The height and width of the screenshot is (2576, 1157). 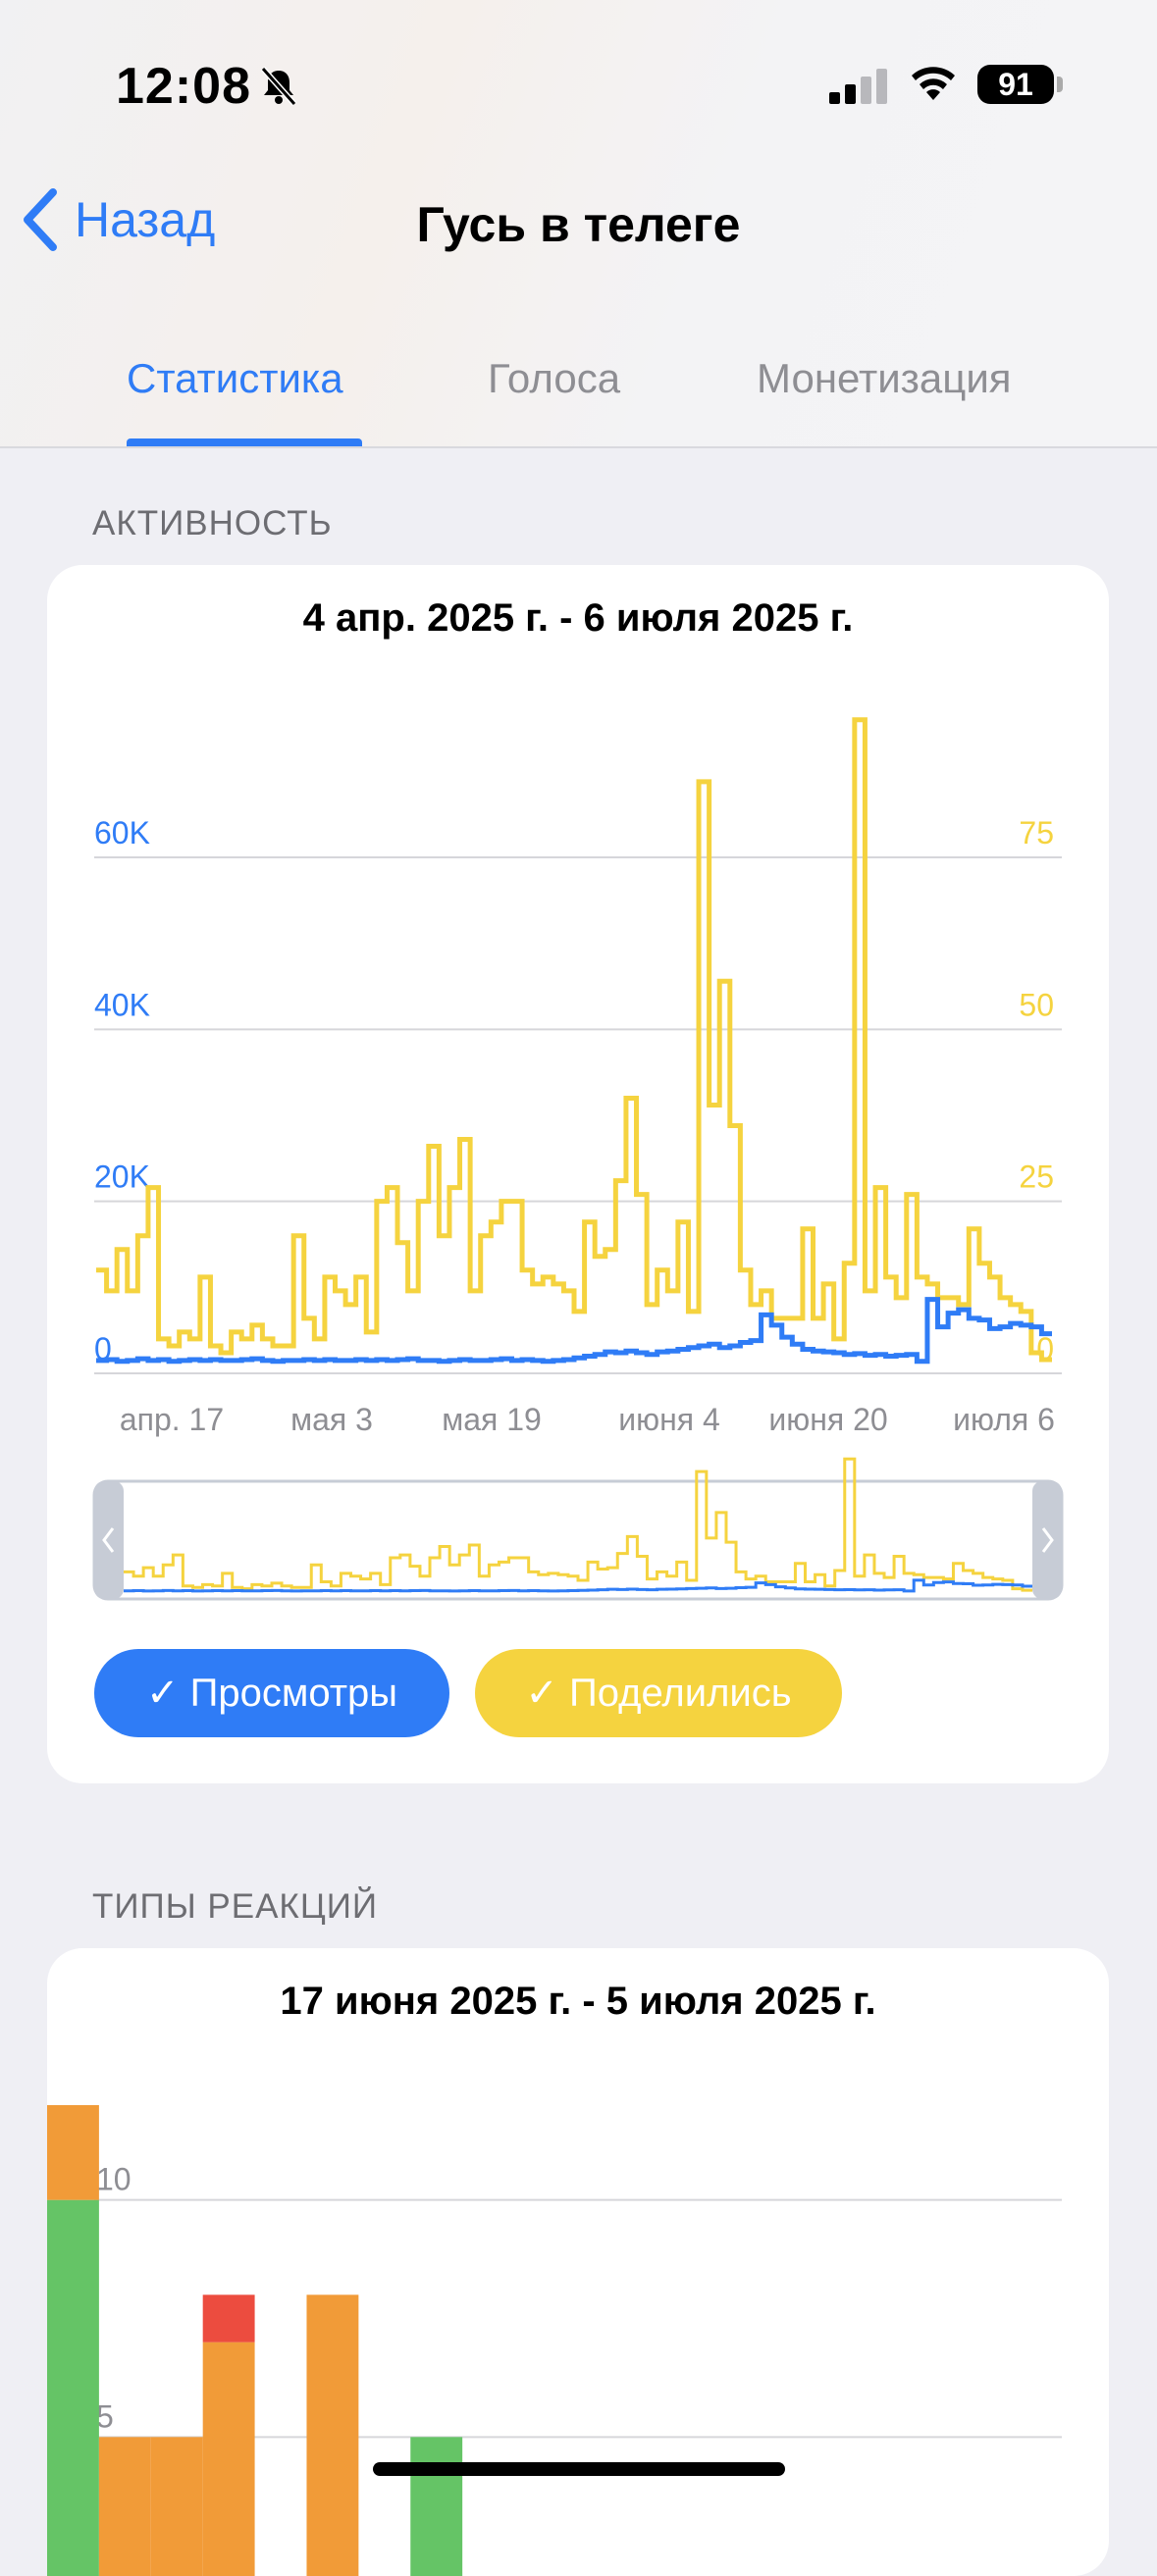 What do you see at coordinates (934, 83) in the screenshot?
I see `wifi-icon` at bounding box center [934, 83].